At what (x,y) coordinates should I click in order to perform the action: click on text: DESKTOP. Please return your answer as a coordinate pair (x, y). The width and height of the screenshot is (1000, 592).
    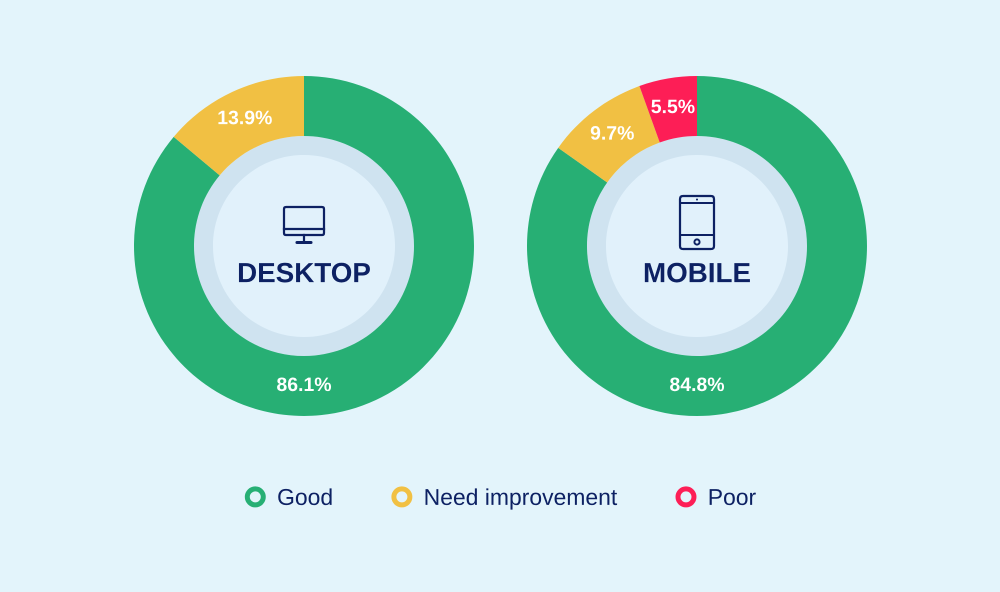
    Looking at the image, I should click on (304, 272).